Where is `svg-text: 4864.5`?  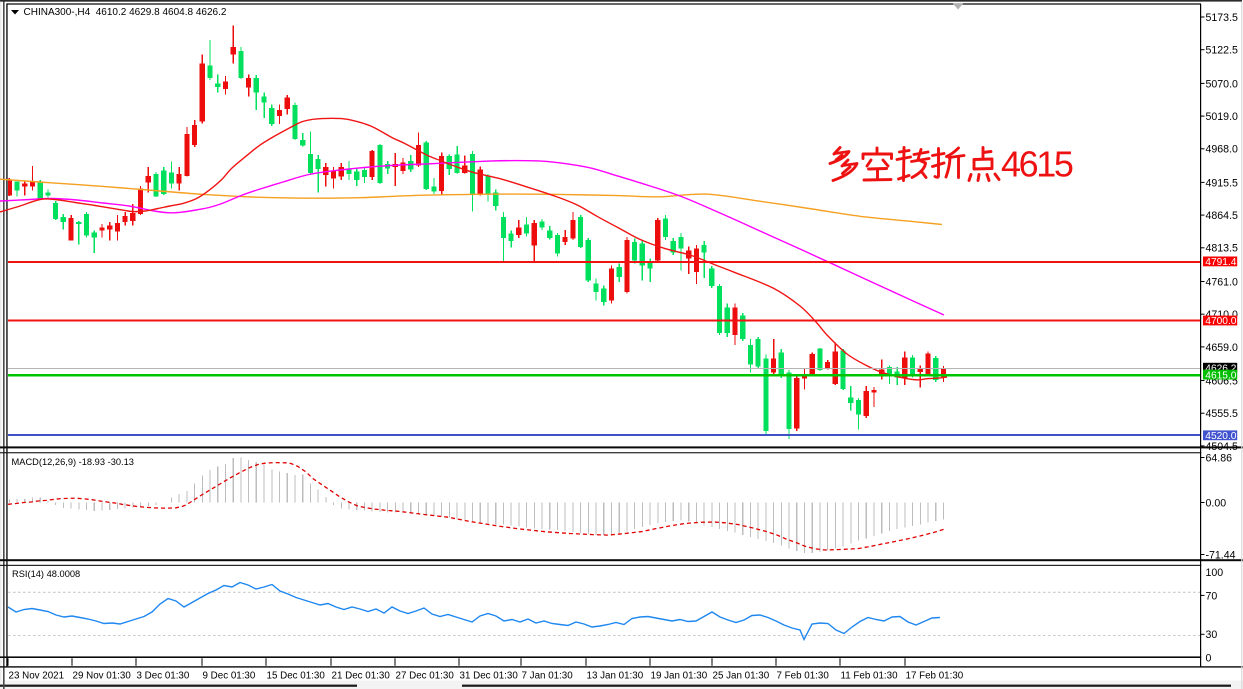
svg-text: 4864.5 is located at coordinates (1222, 216).